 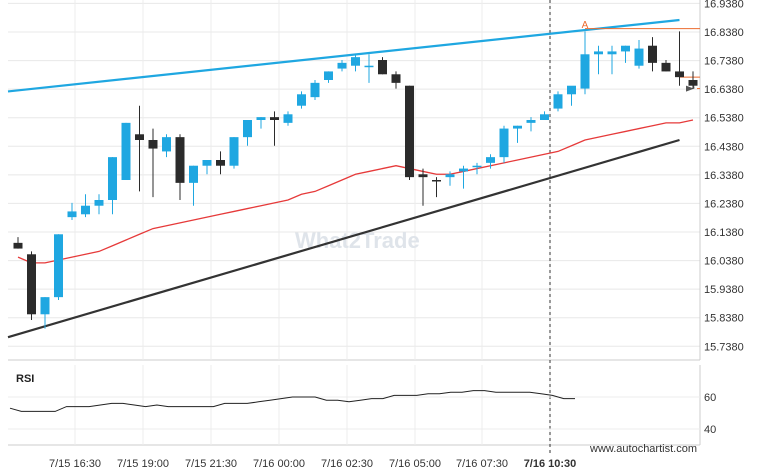 I want to click on y-tick-label: 15.8380, so click(x=724, y=319).